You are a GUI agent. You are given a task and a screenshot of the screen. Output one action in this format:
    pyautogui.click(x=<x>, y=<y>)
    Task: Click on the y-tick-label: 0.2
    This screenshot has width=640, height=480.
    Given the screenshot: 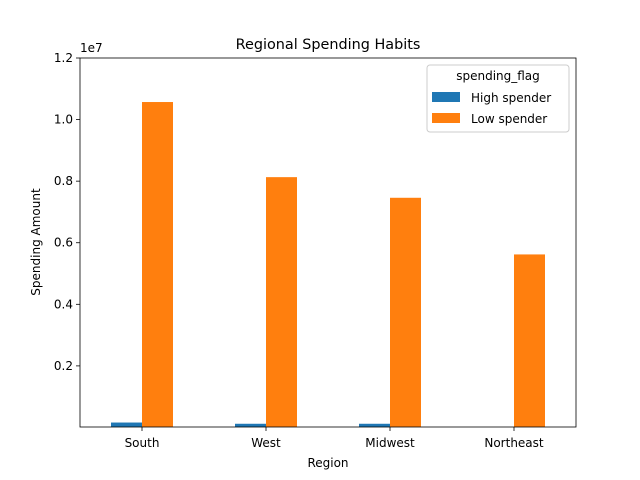 What is the action you would take?
    pyautogui.click(x=63, y=366)
    